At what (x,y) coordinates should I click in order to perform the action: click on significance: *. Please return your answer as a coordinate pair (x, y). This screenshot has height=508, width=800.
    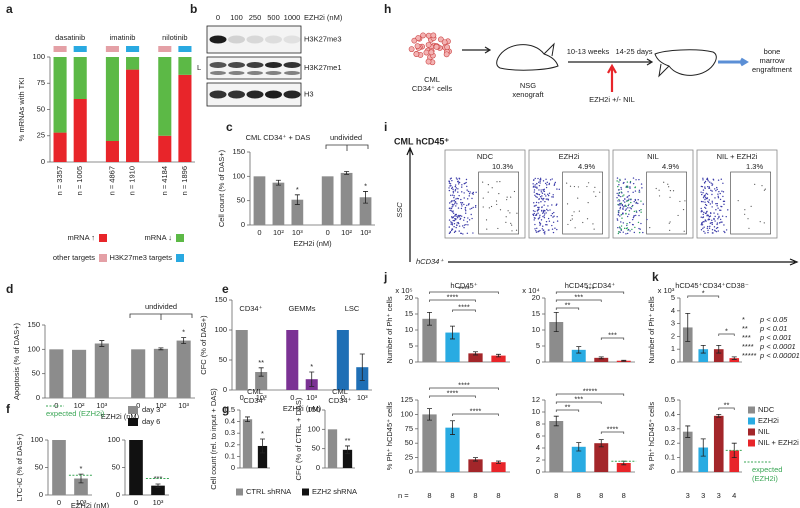
    Looking at the image, I should click on (297, 189).